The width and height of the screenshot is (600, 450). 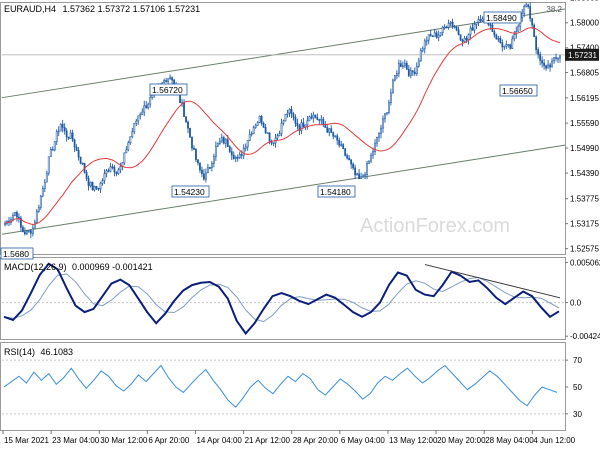 What do you see at coordinates (316, 440) in the screenshot?
I see `time-tick-label: 28 Apr 20:00` at bounding box center [316, 440].